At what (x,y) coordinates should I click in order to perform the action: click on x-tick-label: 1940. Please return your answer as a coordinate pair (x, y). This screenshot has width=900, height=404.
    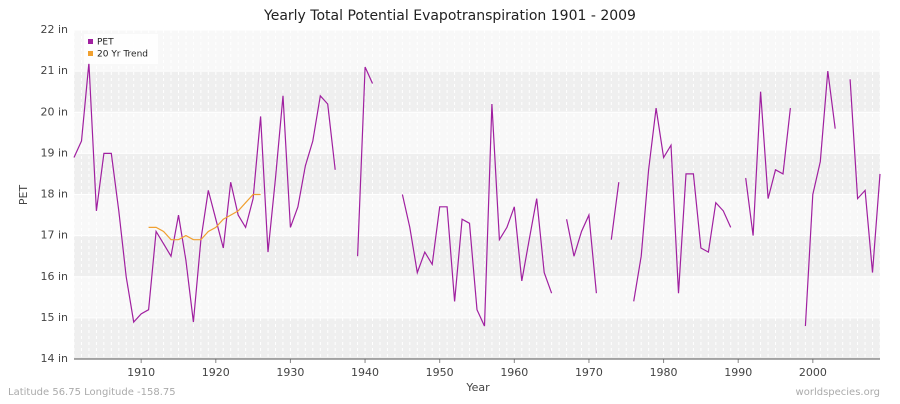
    Looking at the image, I should click on (365, 372).